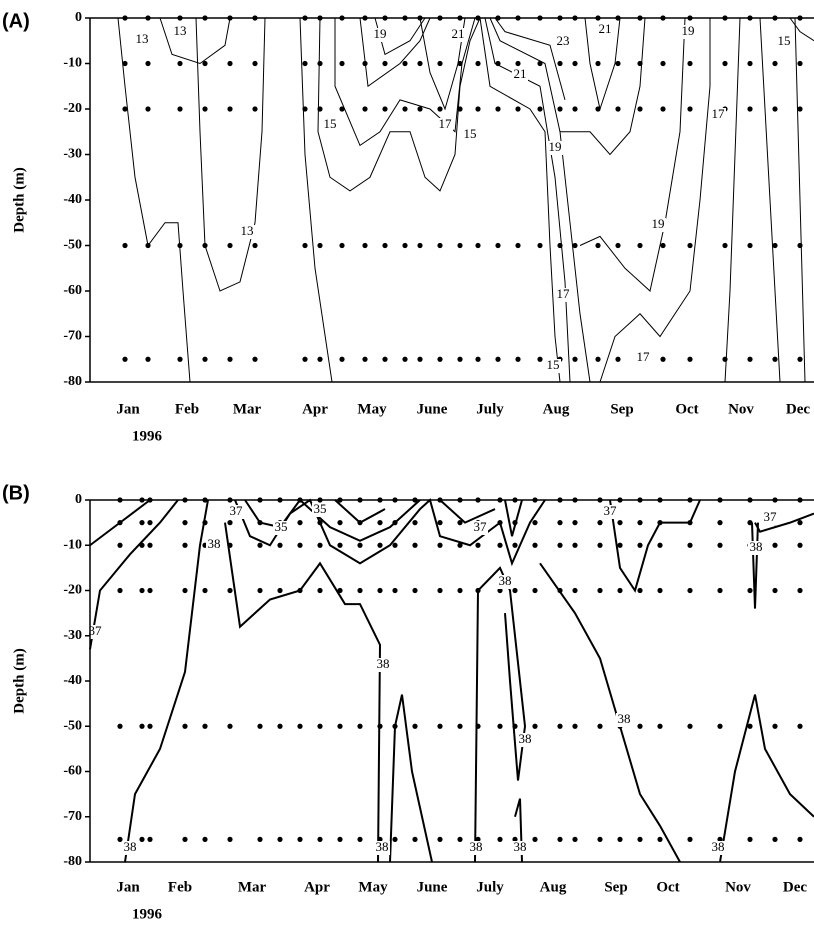 The image size is (814, 925). What do you see at coordinates (784, 40) in the screenshot?
I see `contour-label: 15` at bounding box center [784, 40].